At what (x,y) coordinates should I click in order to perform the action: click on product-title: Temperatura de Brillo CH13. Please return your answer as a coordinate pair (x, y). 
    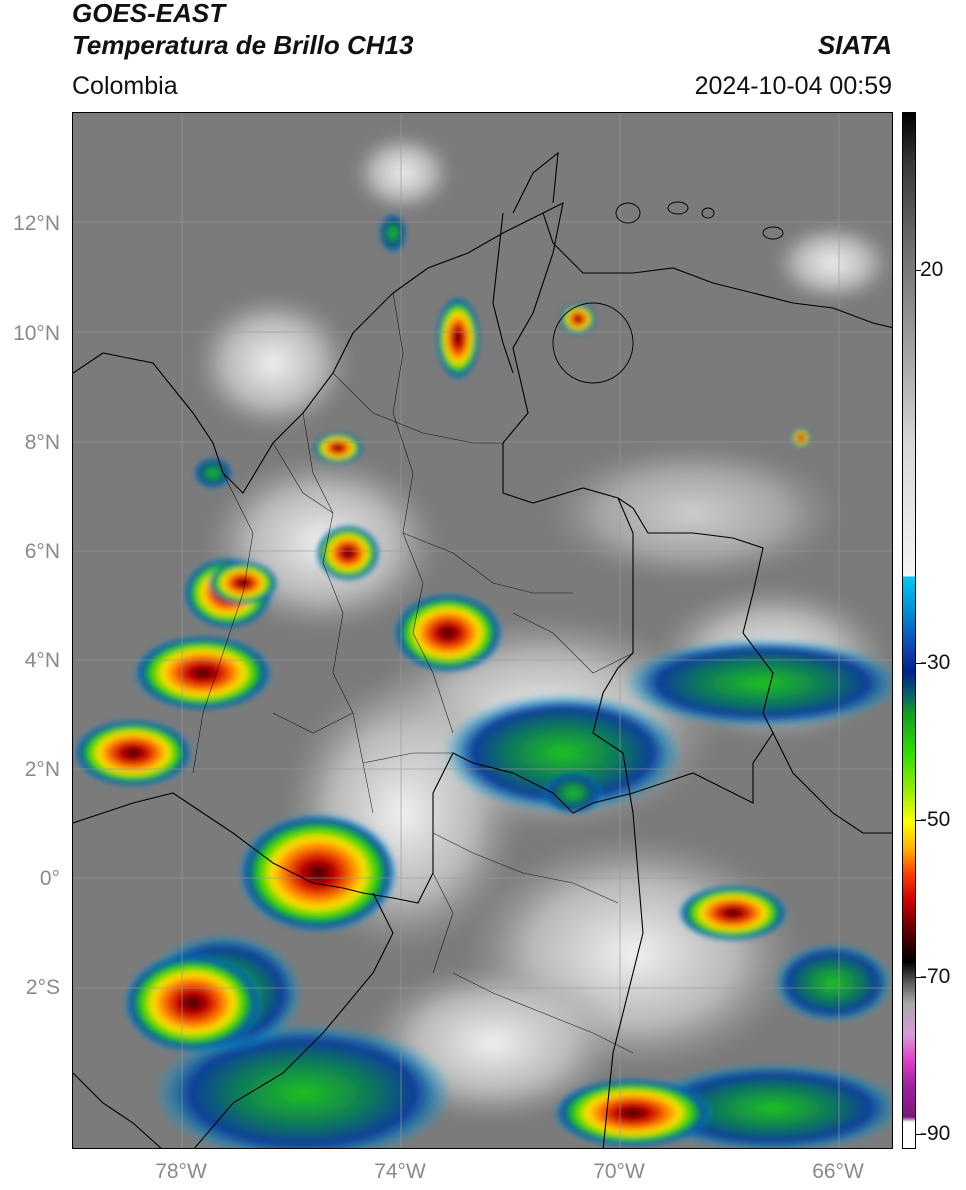
    Looking at the image, I should click on (243, 45).